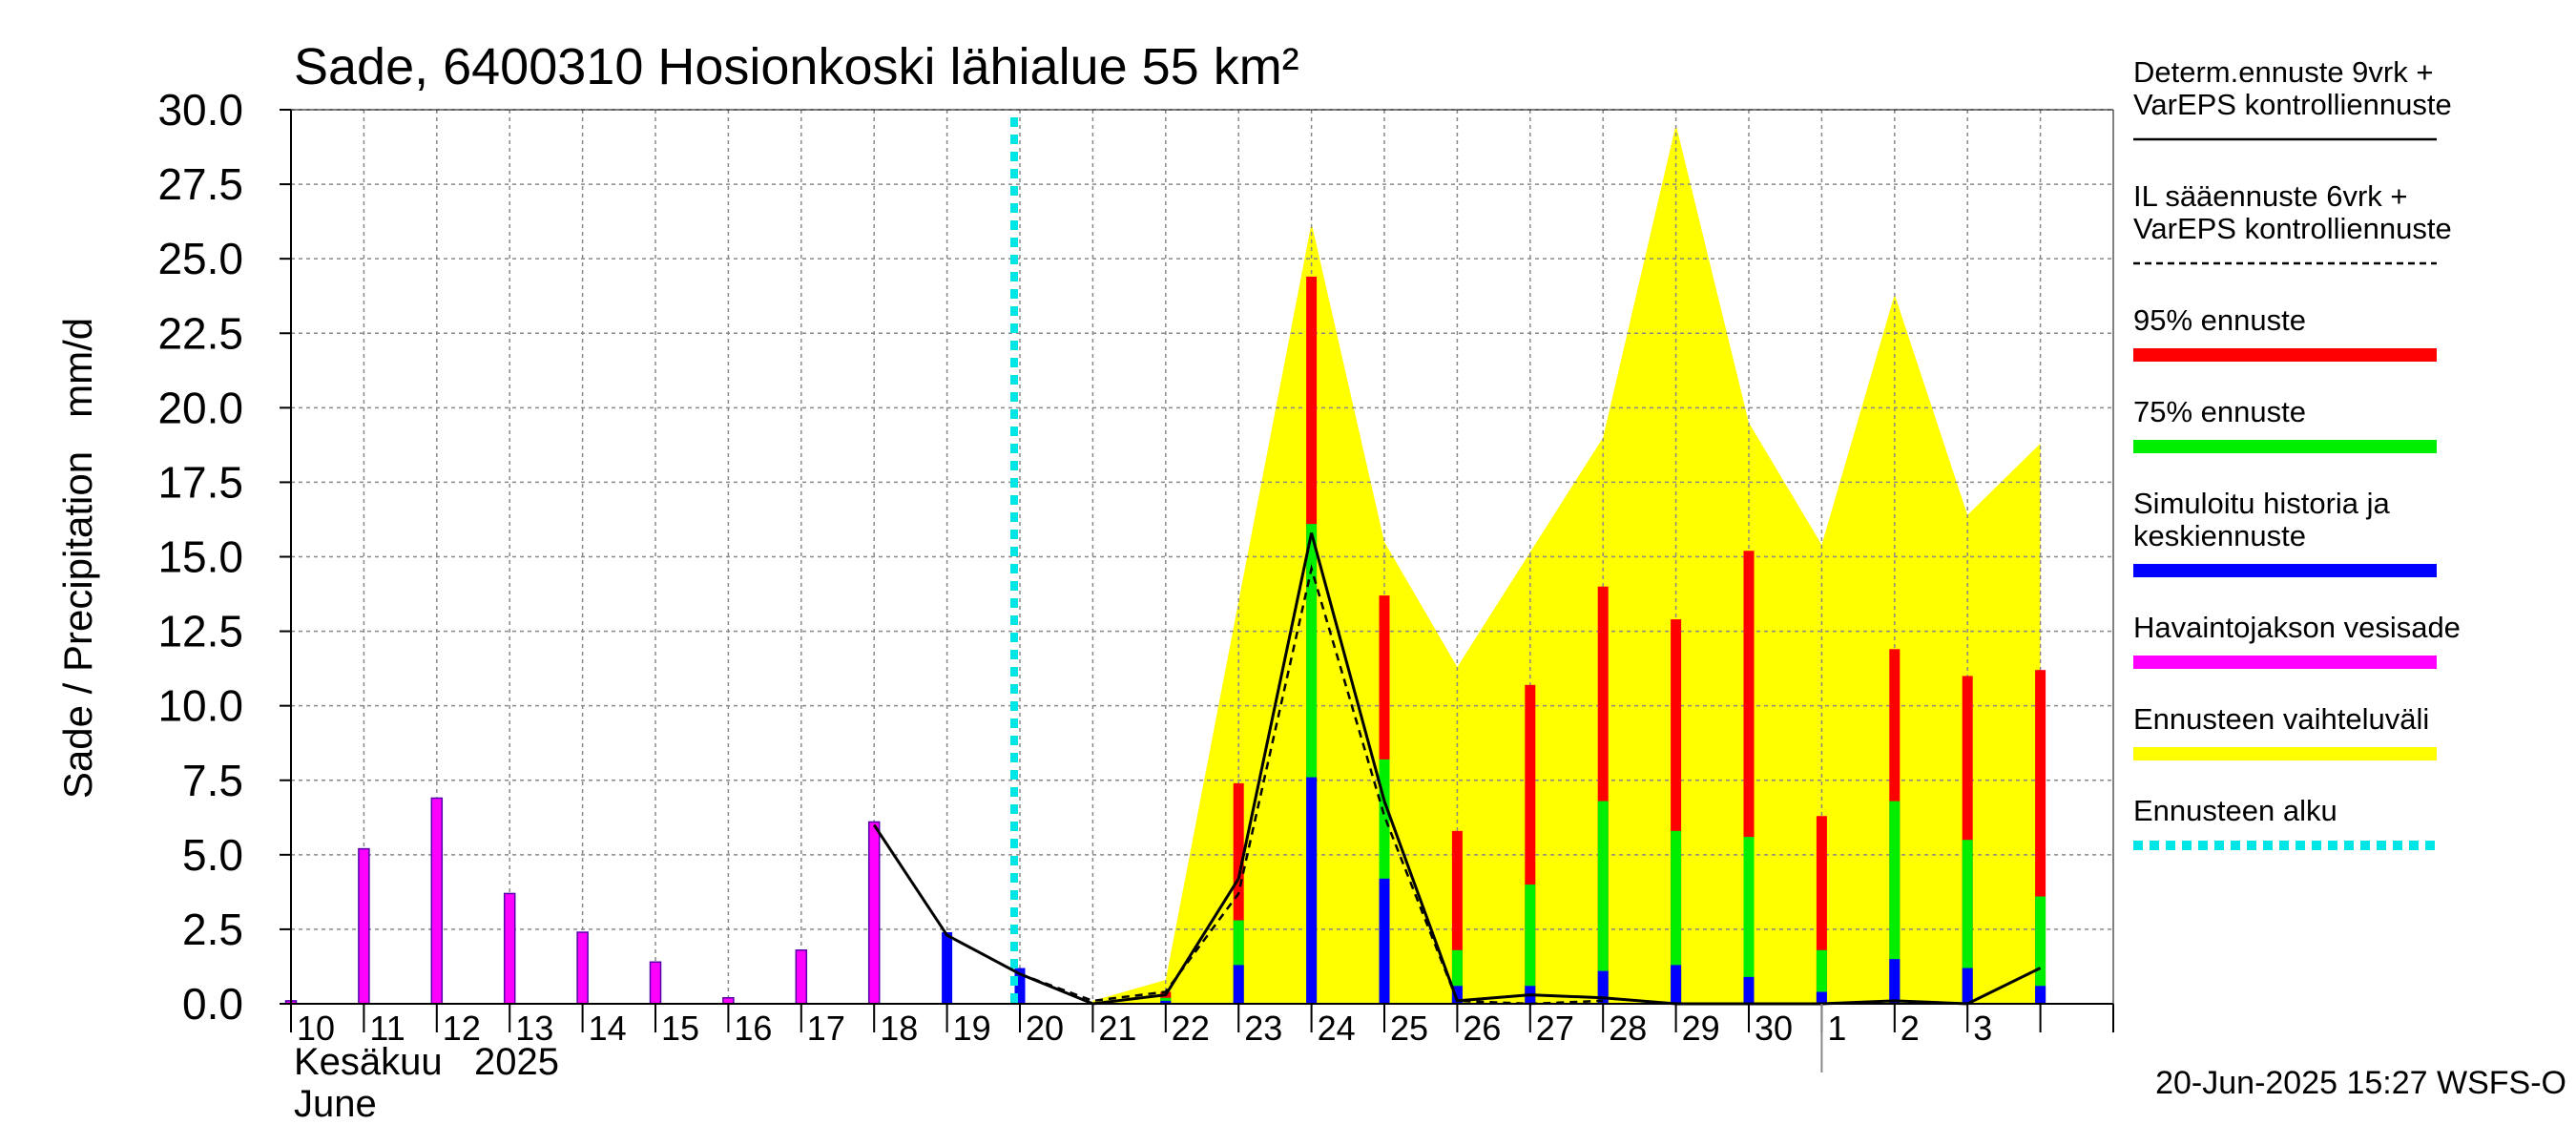 This screenshot has height=1145, width=2576. What do you see at coordinates (316, 1029) in the screenshot?
I see `x-tick-label: 10` at bounding box center [316, 1029].